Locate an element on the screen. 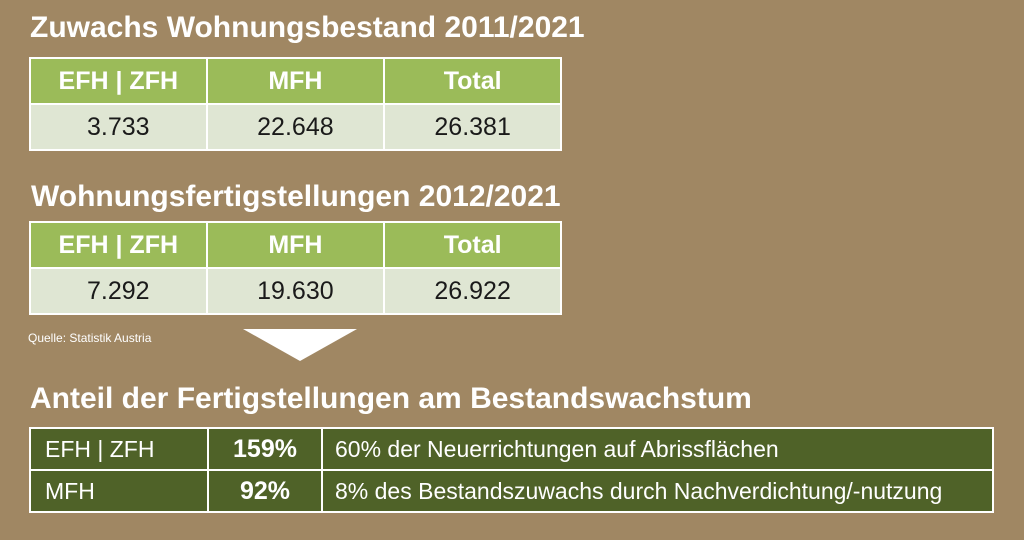  heading-zuwachs-wohnungsbestand: Zuwachs Wohnungsbestand 2011/2021 is located at coordinates (307, 27).